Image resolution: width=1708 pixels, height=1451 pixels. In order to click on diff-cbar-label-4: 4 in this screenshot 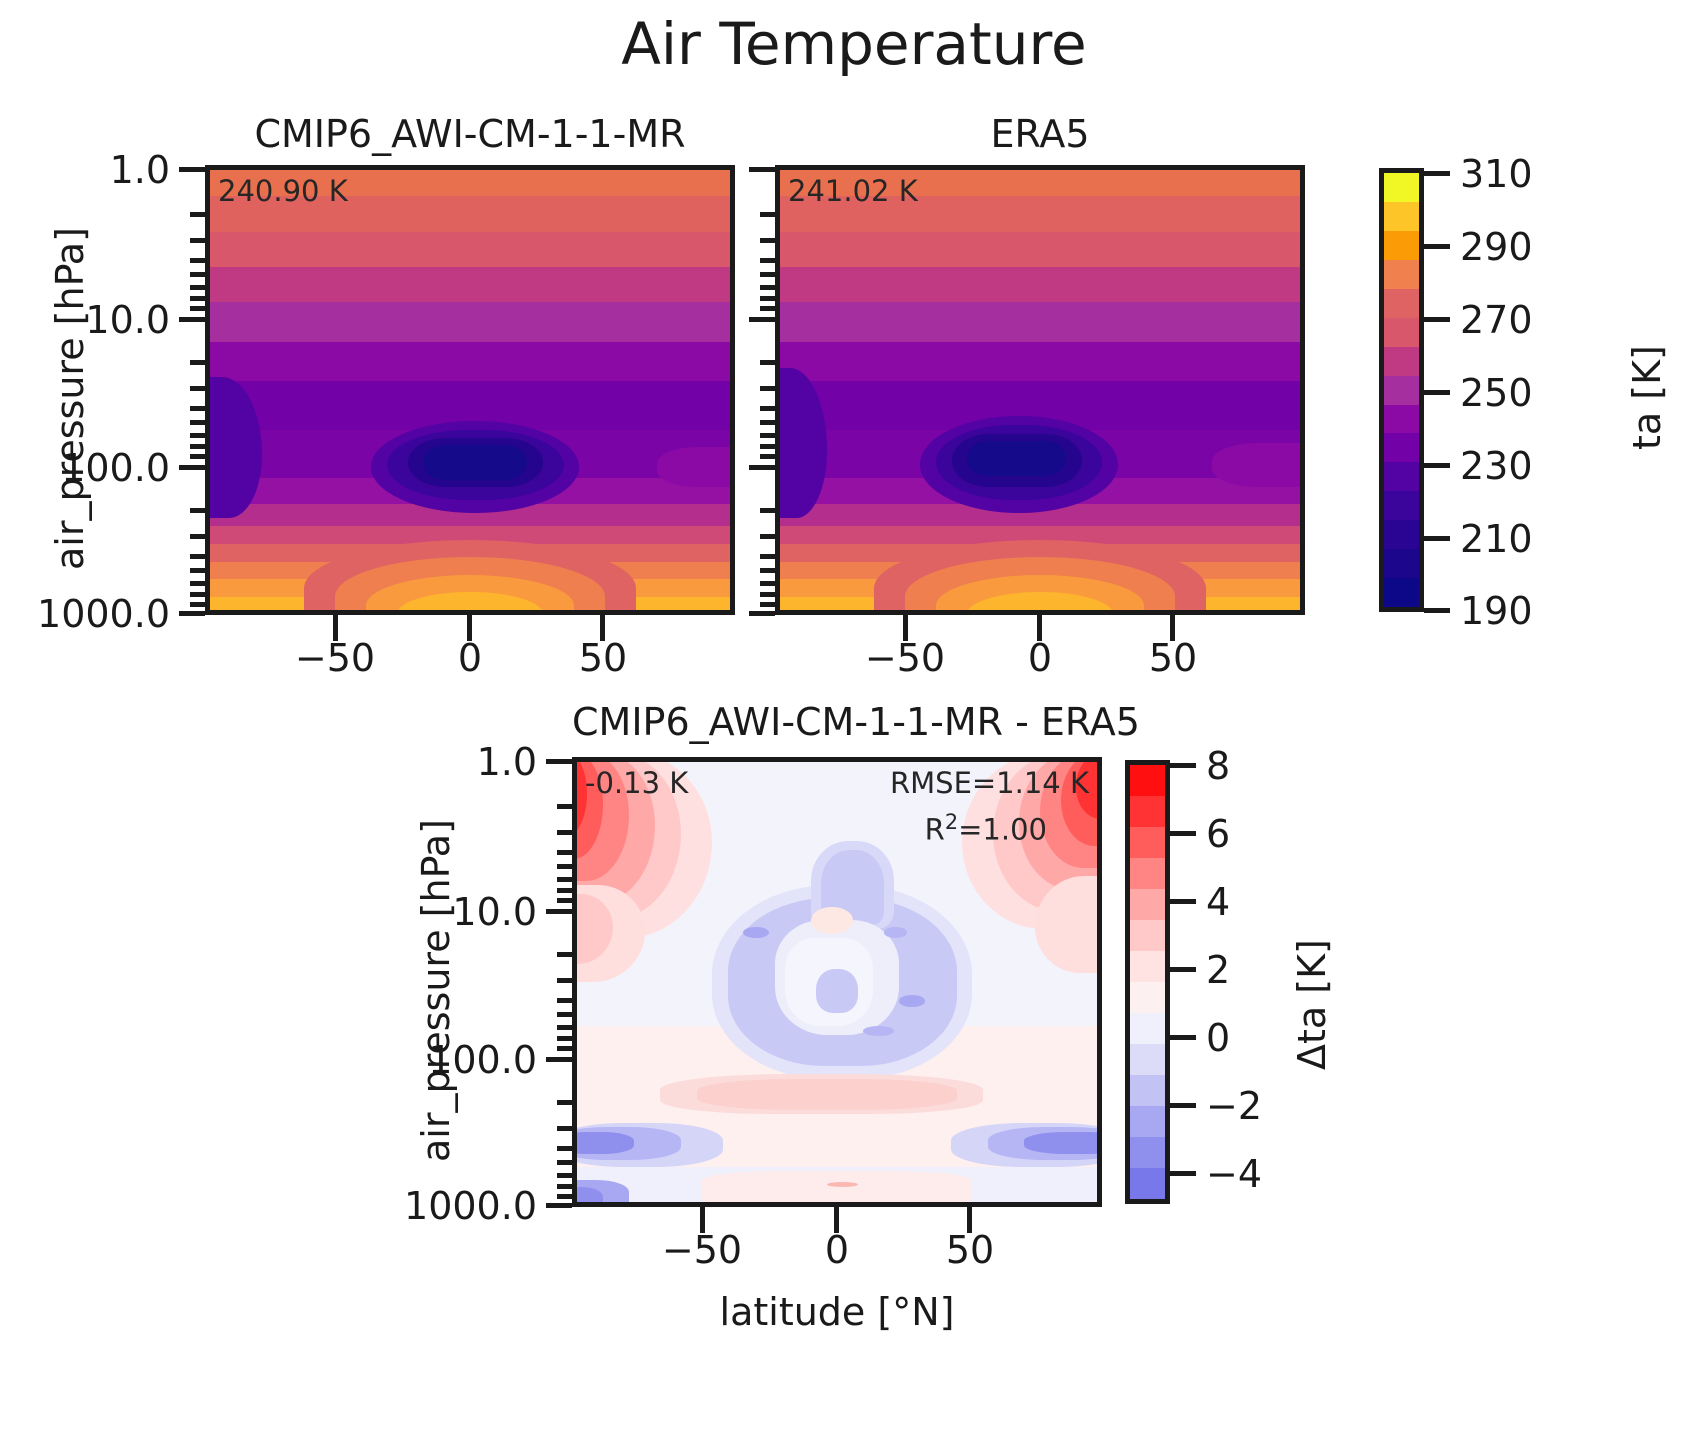, I will do `click(1218, 902)`.